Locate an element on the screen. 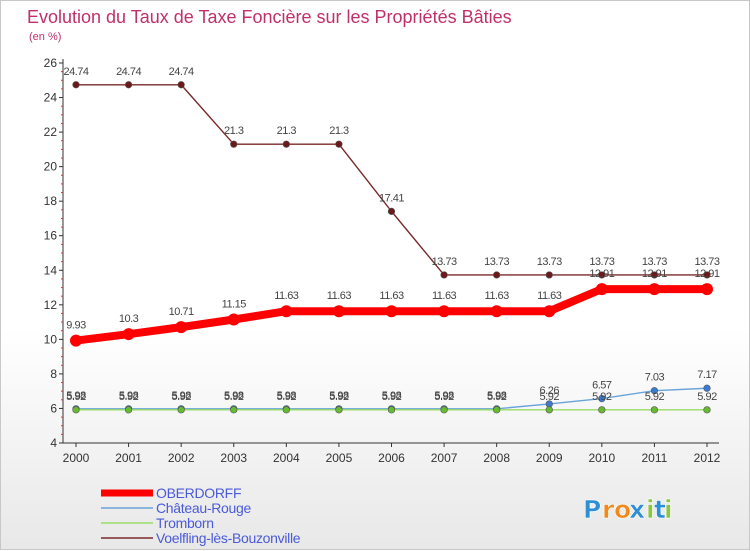 This screenshot has width=750, height=551. legend-item: Tromborn is located at coordinates (157, 523).